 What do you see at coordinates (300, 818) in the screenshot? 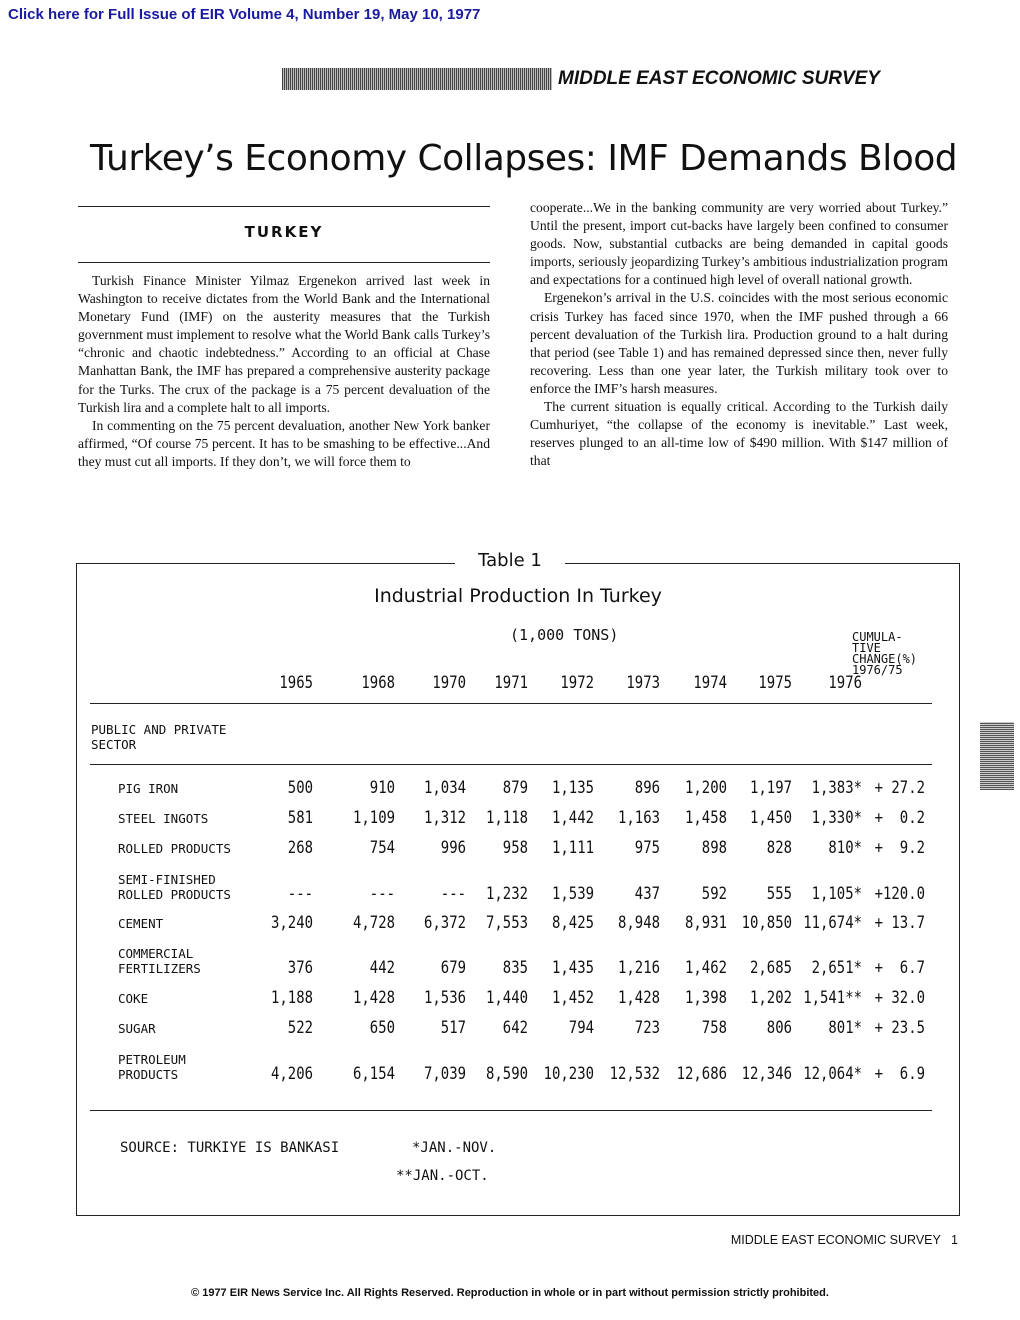
I see `table-cell: 581` at bounding box center [300, 818].